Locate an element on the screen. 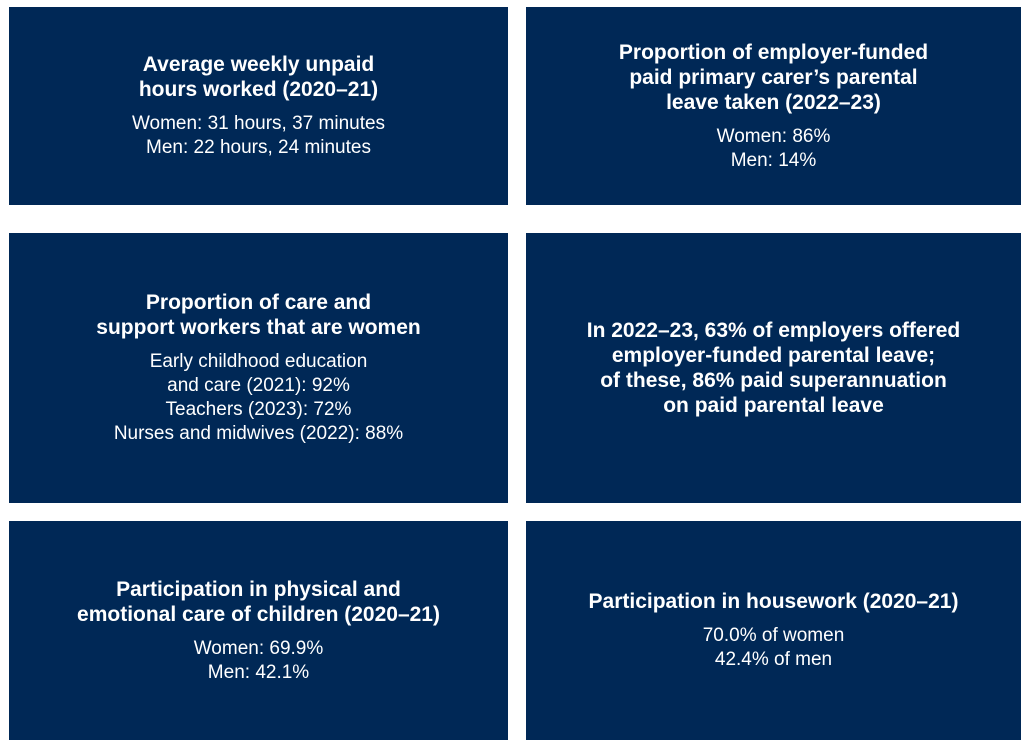 The image size is (1029, 742). body-line: Women: 69.9% is located at coordinates (258, 648).